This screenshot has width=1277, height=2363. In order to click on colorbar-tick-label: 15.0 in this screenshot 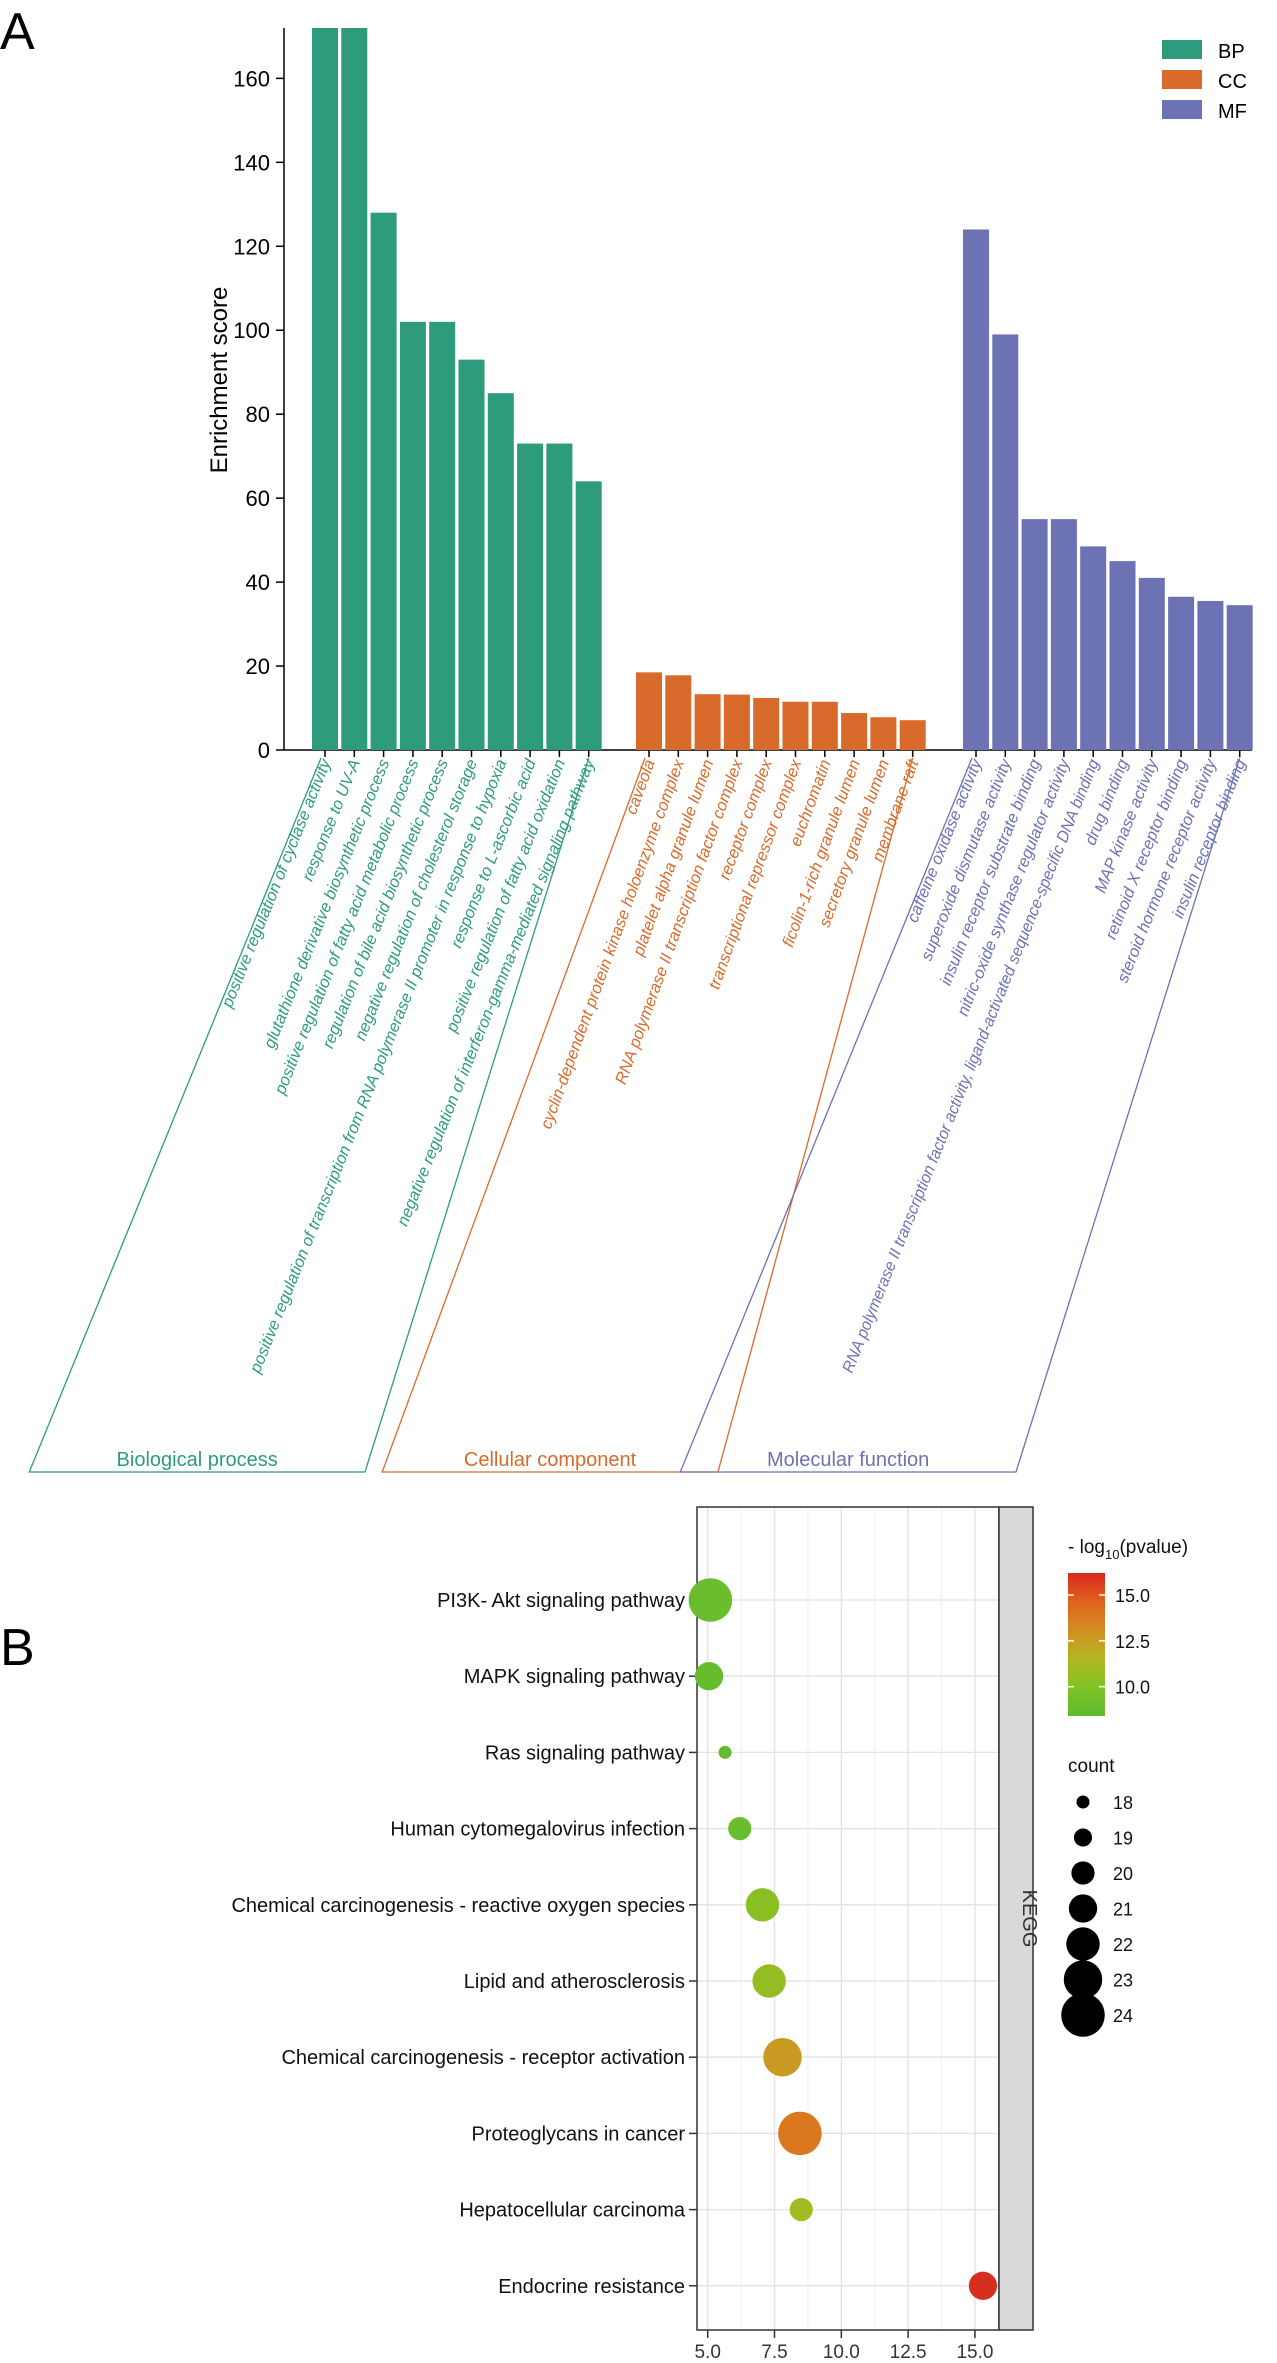, I will do `click(1132, 1596)`.